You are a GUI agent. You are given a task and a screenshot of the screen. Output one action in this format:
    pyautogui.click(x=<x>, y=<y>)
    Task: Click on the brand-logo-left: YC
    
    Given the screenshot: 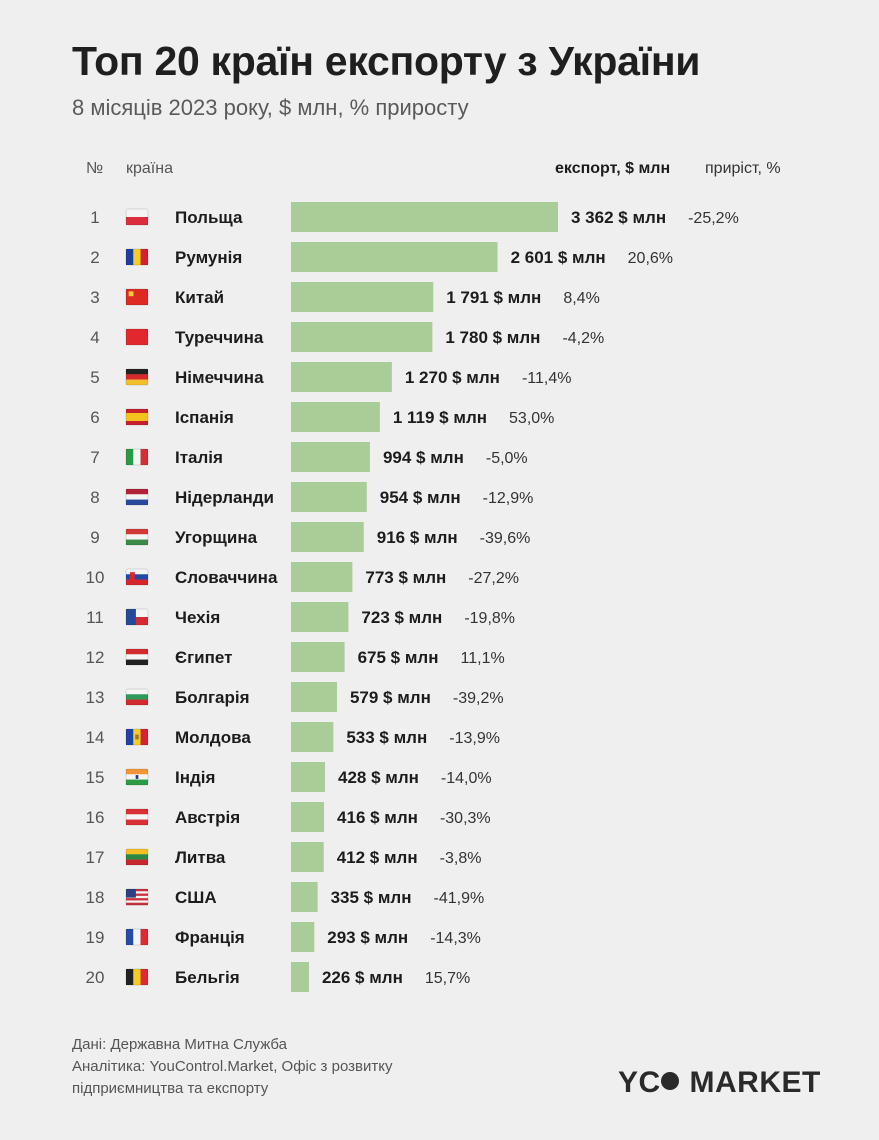 What is the action you would take?
    pyautogui.click(x=639, y=1082)
    